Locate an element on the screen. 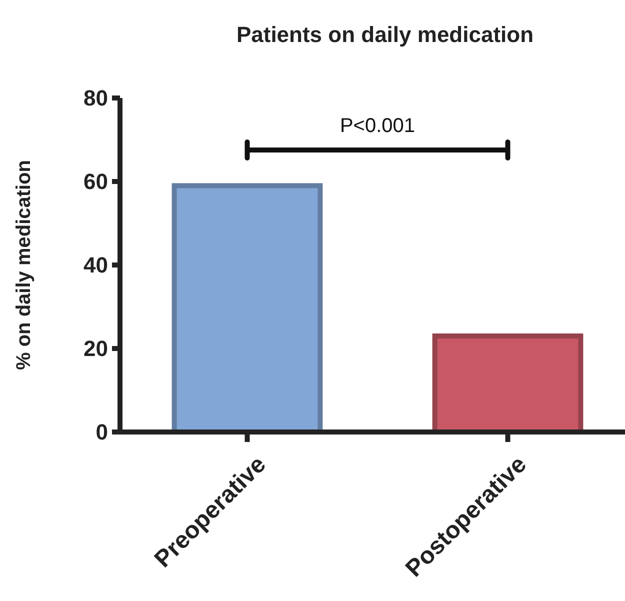 This screenshot has width=625, height=601. y-tick-label: 80 is located at coordinates (96, 98).